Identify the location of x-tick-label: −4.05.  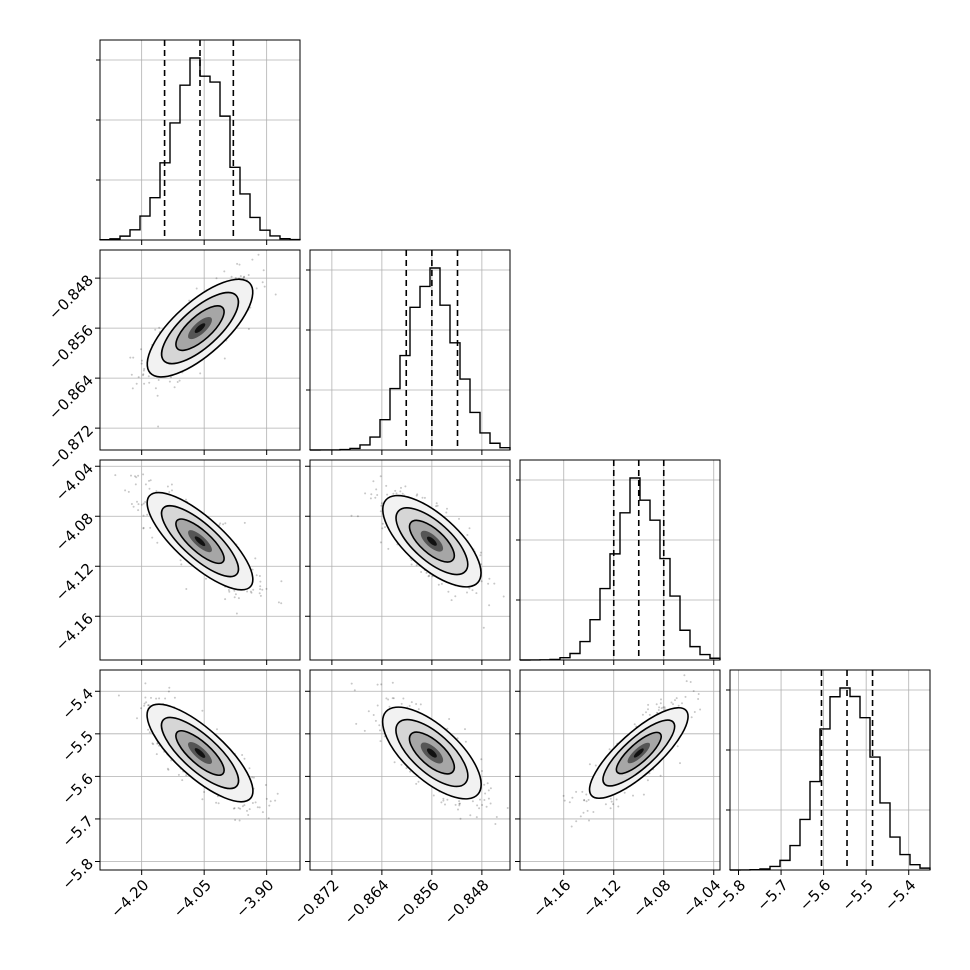
(192, 898).